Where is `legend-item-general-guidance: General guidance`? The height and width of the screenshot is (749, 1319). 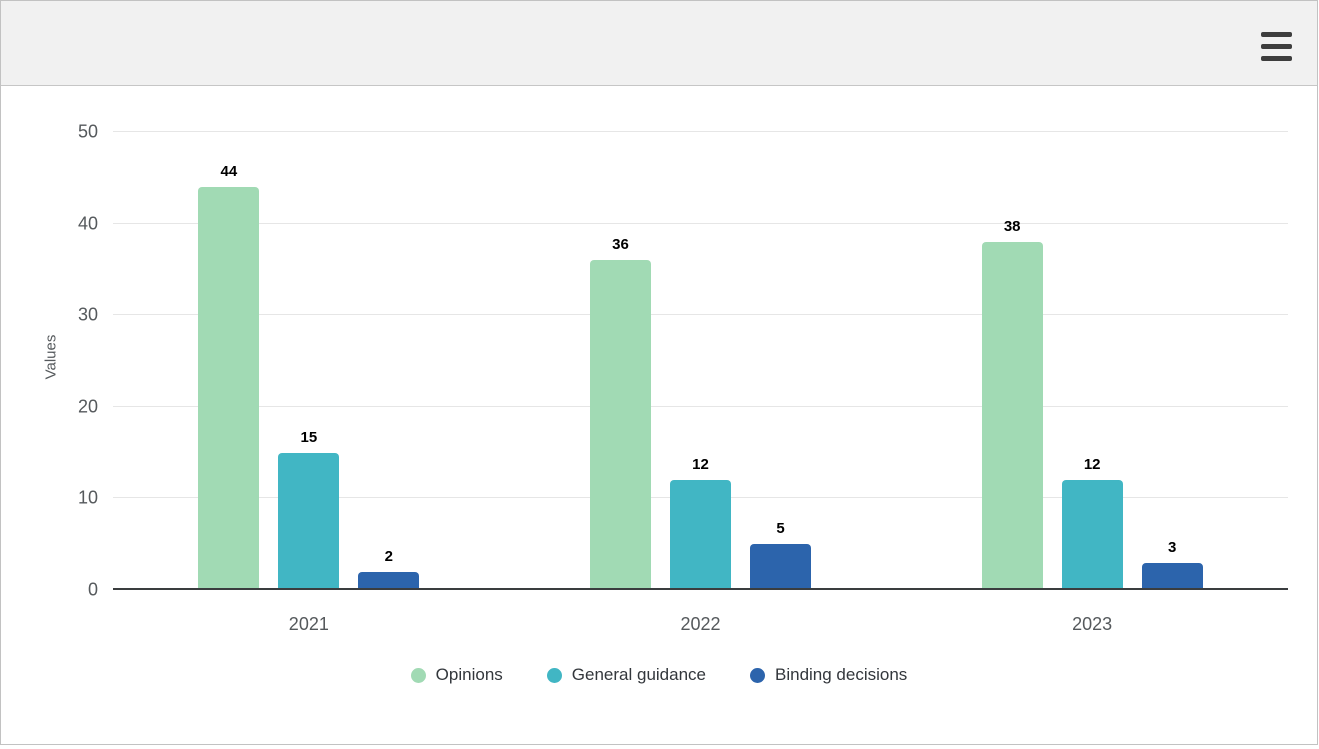 legend-item-general-guidance: General guidance is located at coordinates (626, 675).